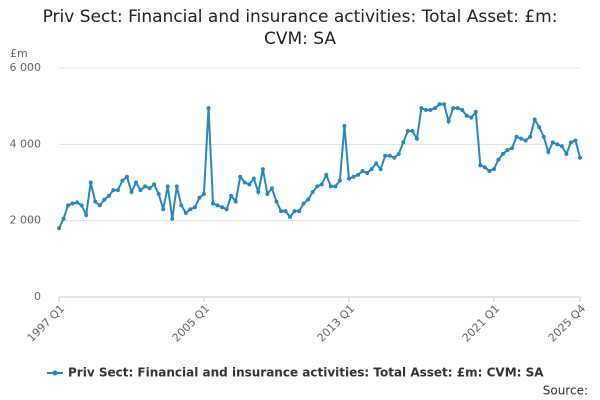 The width and height of the screenshot is (600, 400). I want to click on y-tick-label: 4 000, so click(26, 143).